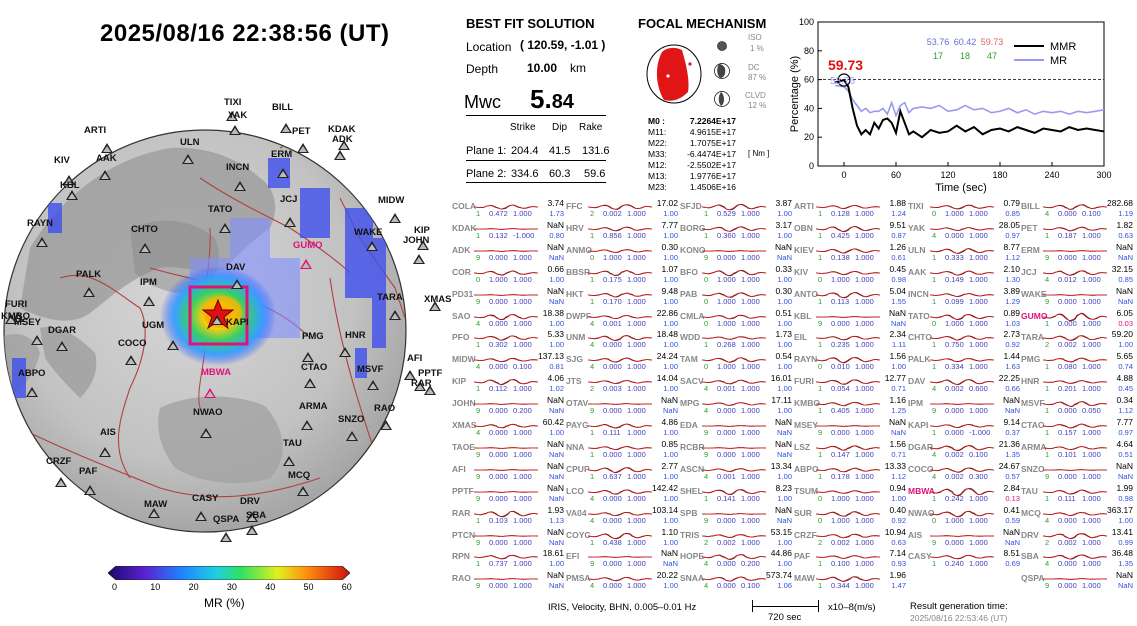 This screenshot has width=1137, height=626. I want to click on station-code: JOHN, so click(464, 403).